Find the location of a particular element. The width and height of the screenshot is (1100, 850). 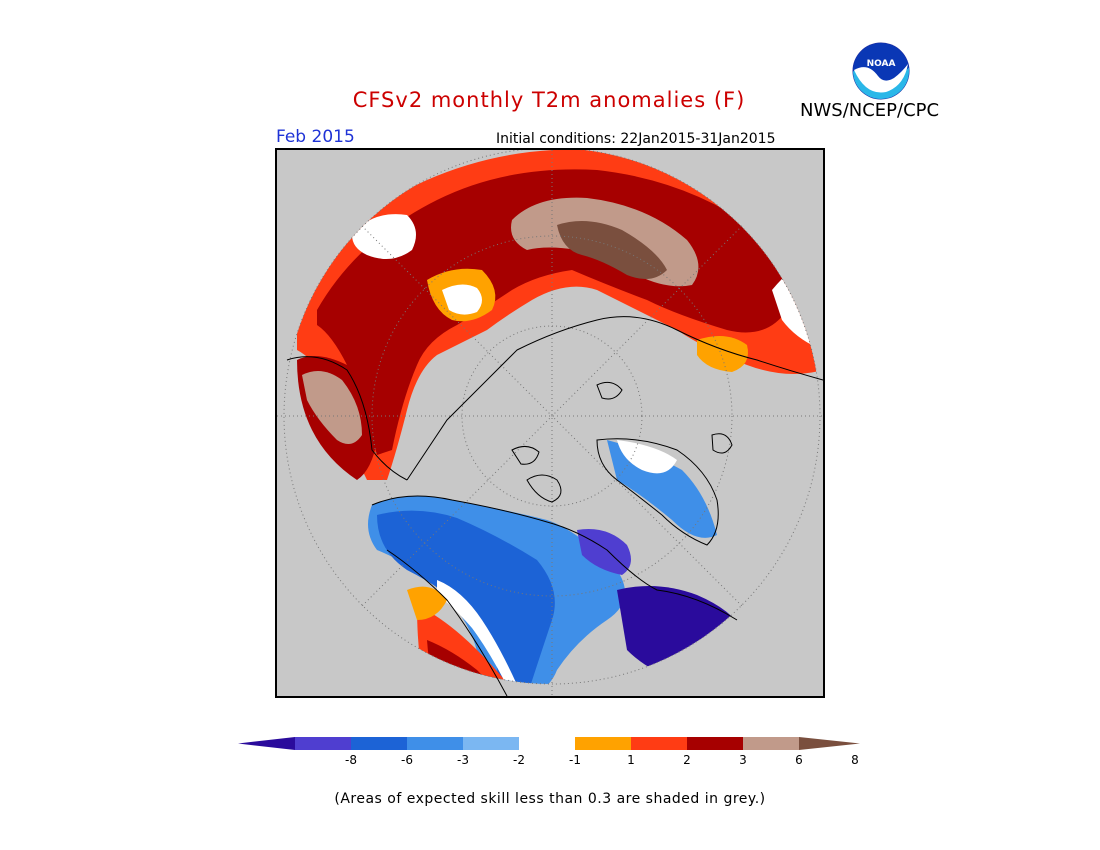

neutral-area-greenland is located at coordinates (647, 457).